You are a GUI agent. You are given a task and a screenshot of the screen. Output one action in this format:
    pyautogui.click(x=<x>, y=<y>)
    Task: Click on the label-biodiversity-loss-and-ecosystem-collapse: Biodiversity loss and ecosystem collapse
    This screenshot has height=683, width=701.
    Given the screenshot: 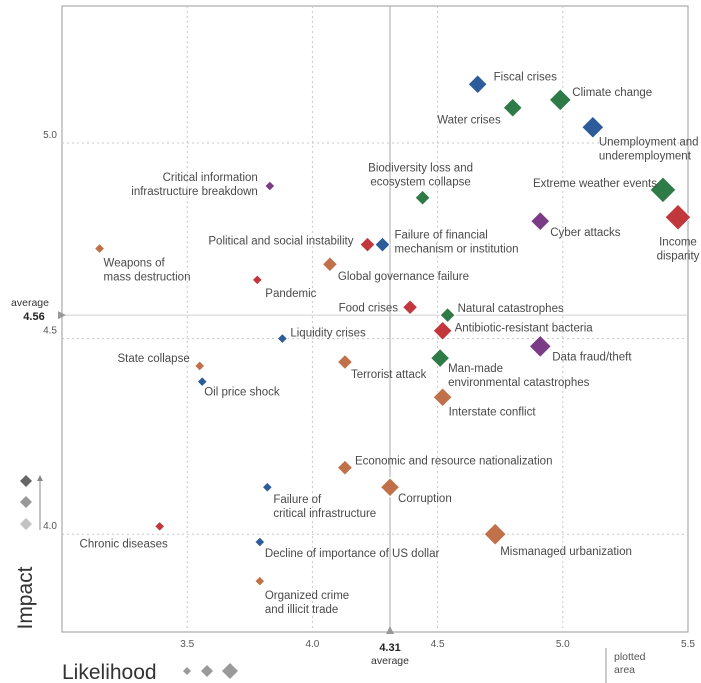 What is the action you would take?
    pyautogui.click(x=420, y=176)
    